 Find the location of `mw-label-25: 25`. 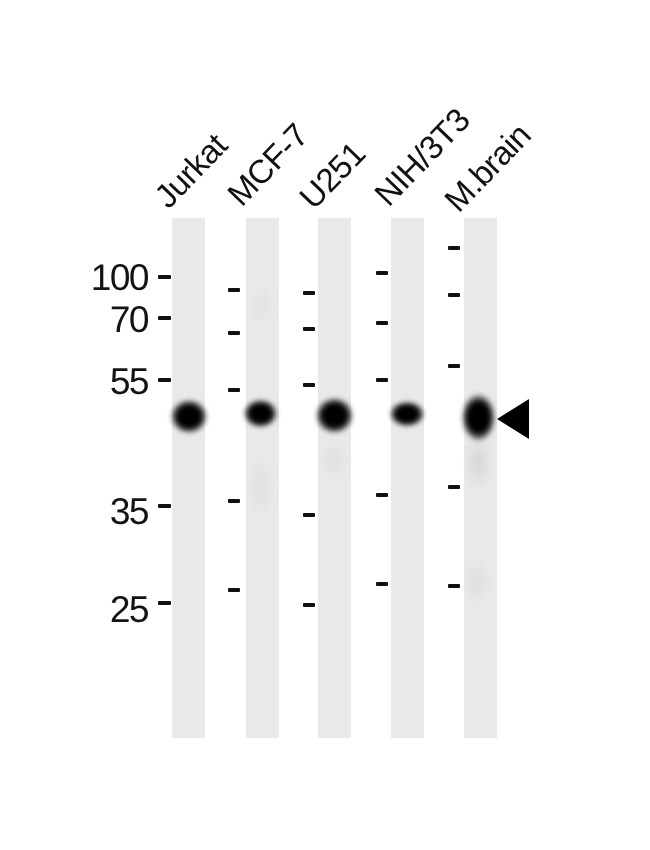

mw-label-25: 25 is located at coordinates (129, 609).